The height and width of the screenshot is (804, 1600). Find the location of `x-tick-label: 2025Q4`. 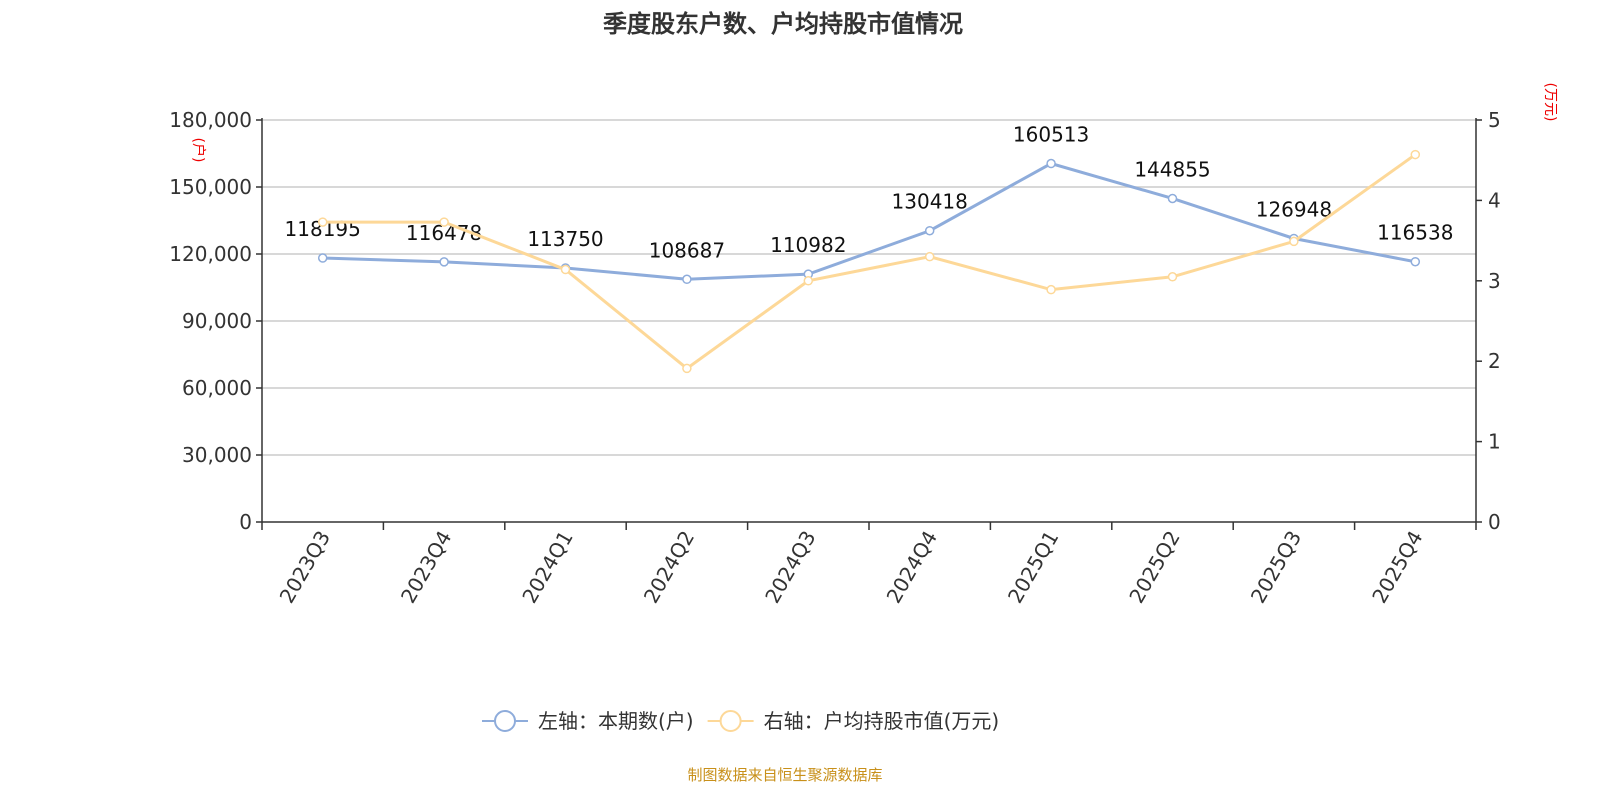

x-tick-label: 2025Q4 is located at coordinates (1397, 567).